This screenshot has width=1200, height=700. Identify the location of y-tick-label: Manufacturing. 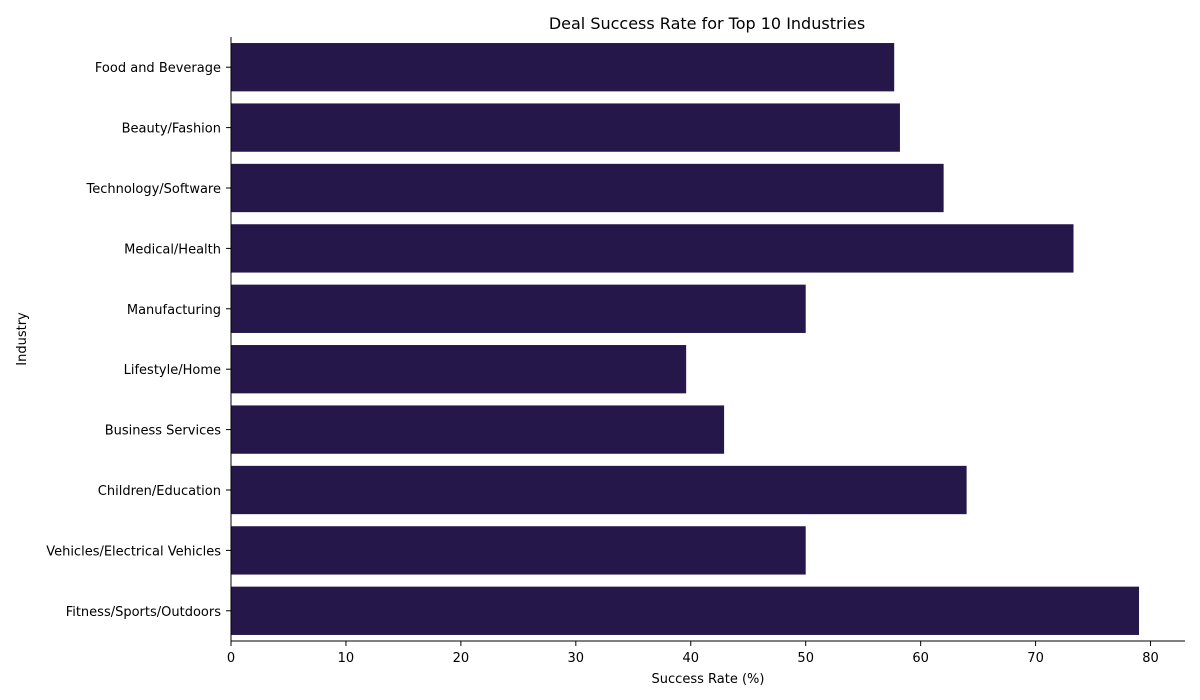
(174, 310).